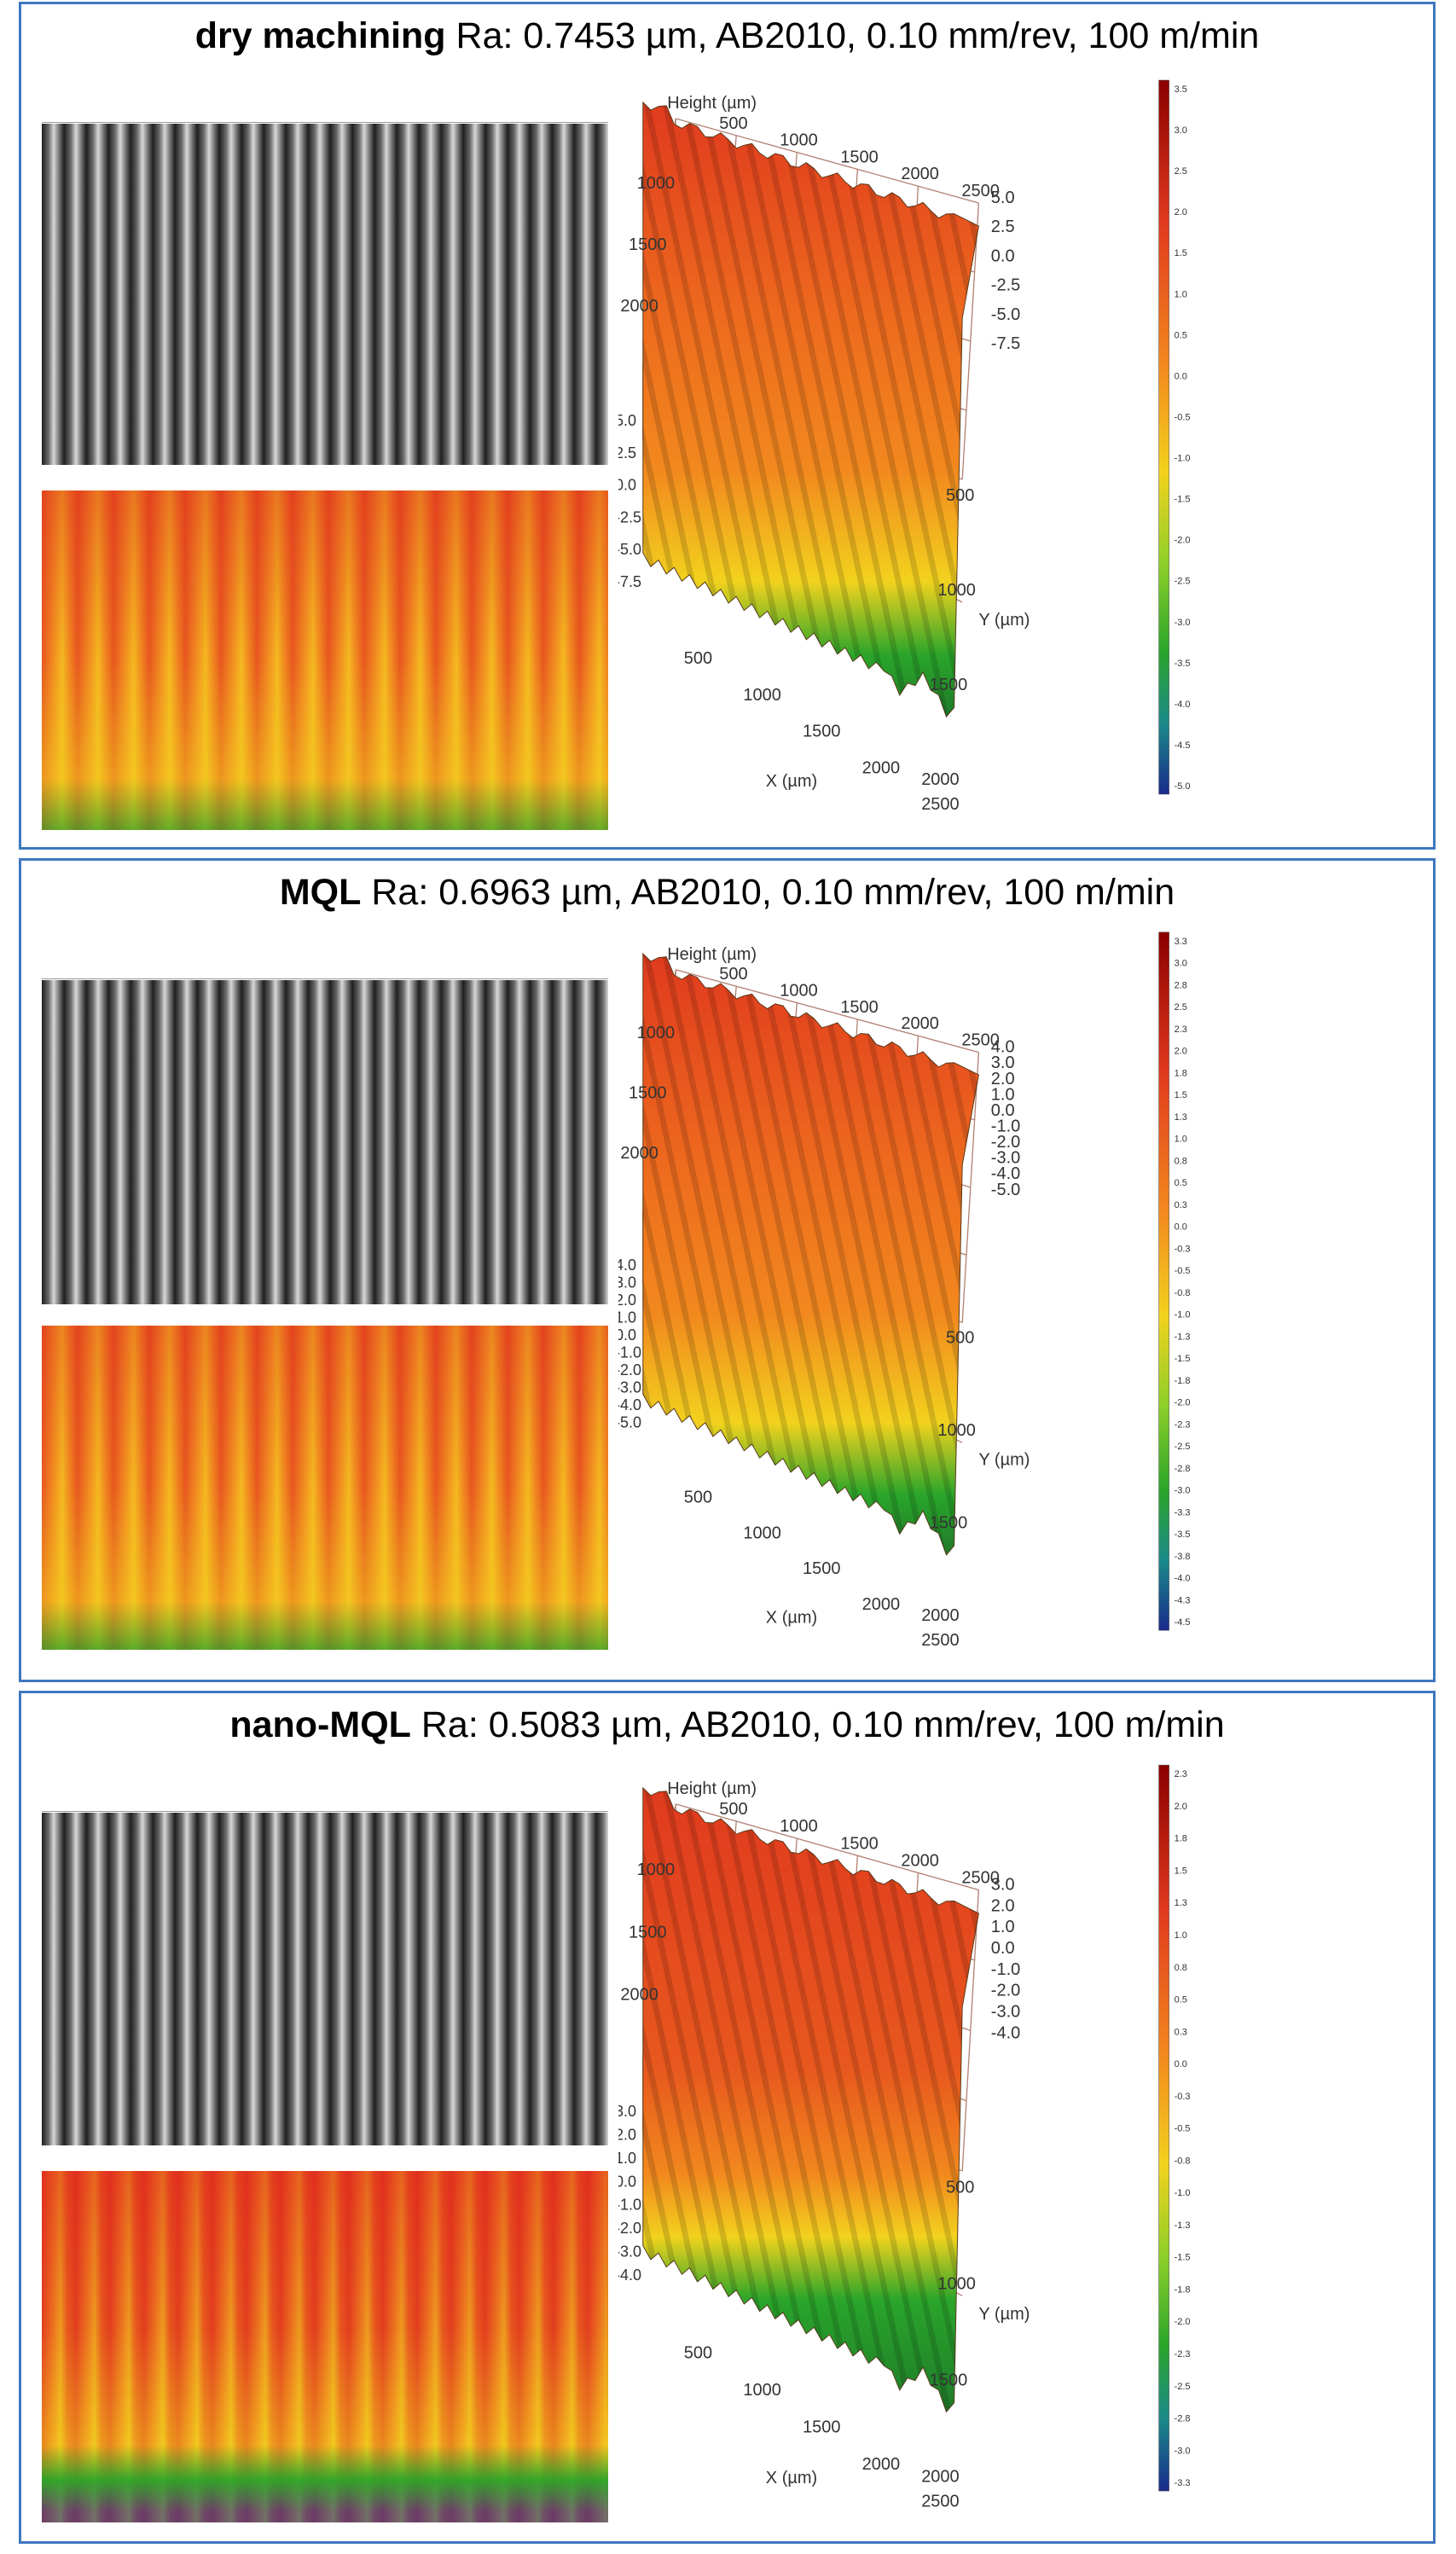  Describe the element at coordinates (1183, 1512) in the screenshot. I see `colorbar-tick: -3.3` at that location.